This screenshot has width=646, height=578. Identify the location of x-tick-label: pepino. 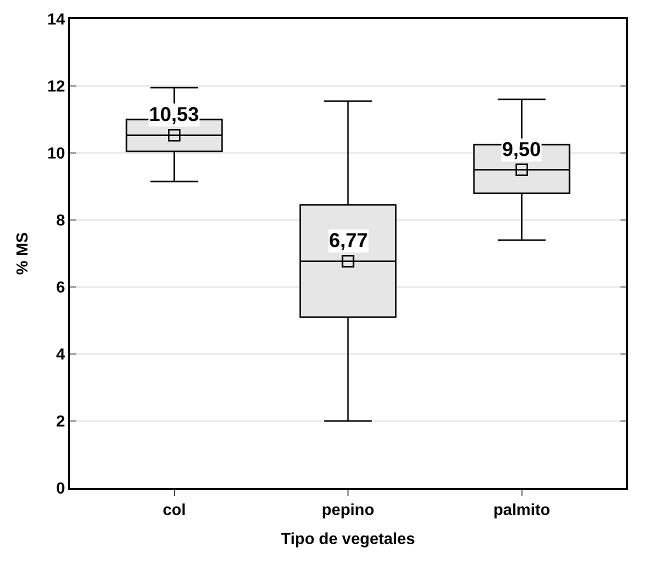
(348, 510).